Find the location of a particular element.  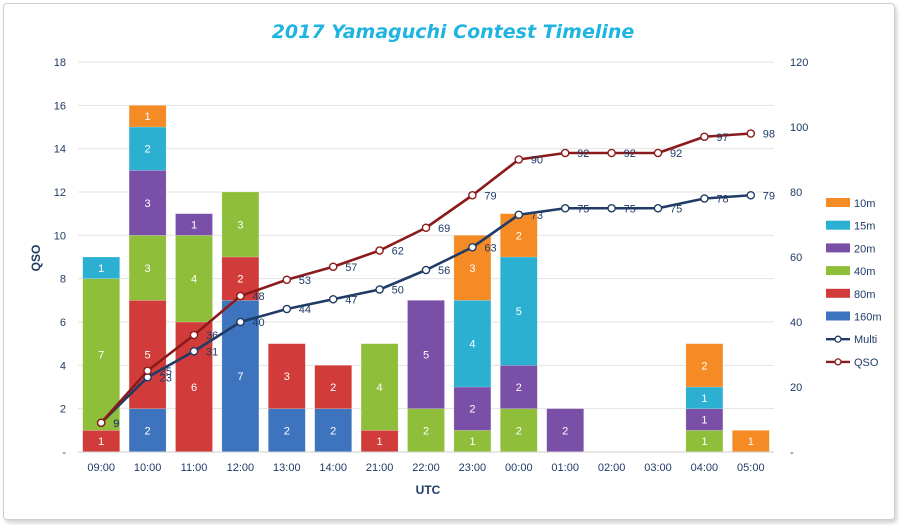

x-tick-label: 09:00 is located at coordinates (101, 468).